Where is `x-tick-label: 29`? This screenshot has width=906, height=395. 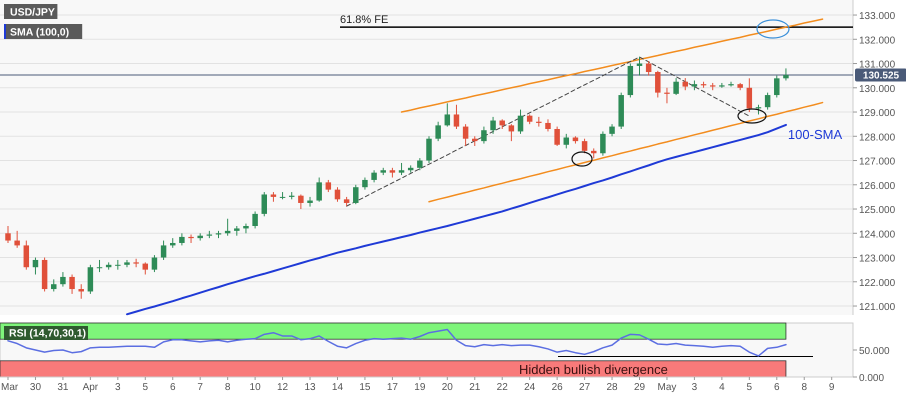
x-tick-label: 29 is located at coordinates (640, 387).